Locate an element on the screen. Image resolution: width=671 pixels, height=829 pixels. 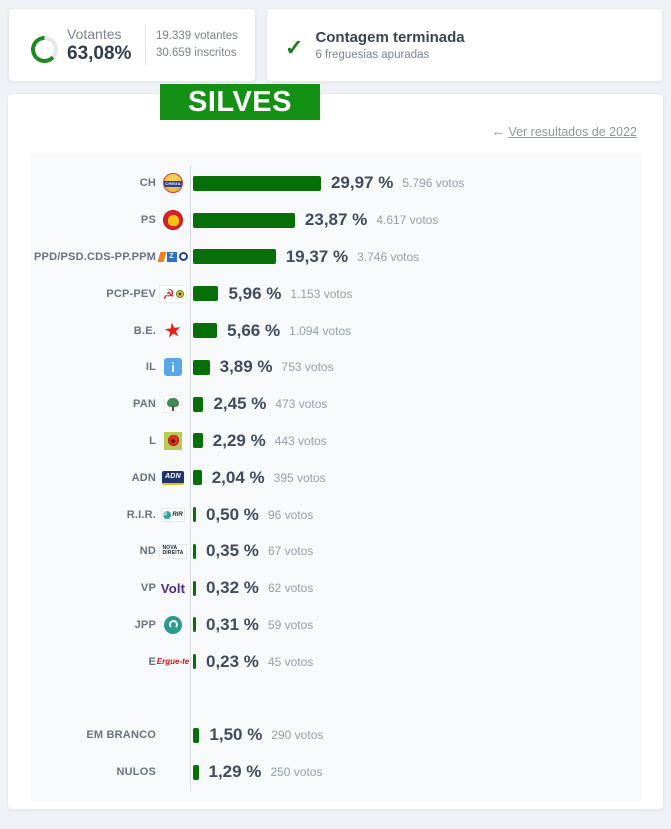
party-logo-icon: ★ is located at coordinates (173, 330).